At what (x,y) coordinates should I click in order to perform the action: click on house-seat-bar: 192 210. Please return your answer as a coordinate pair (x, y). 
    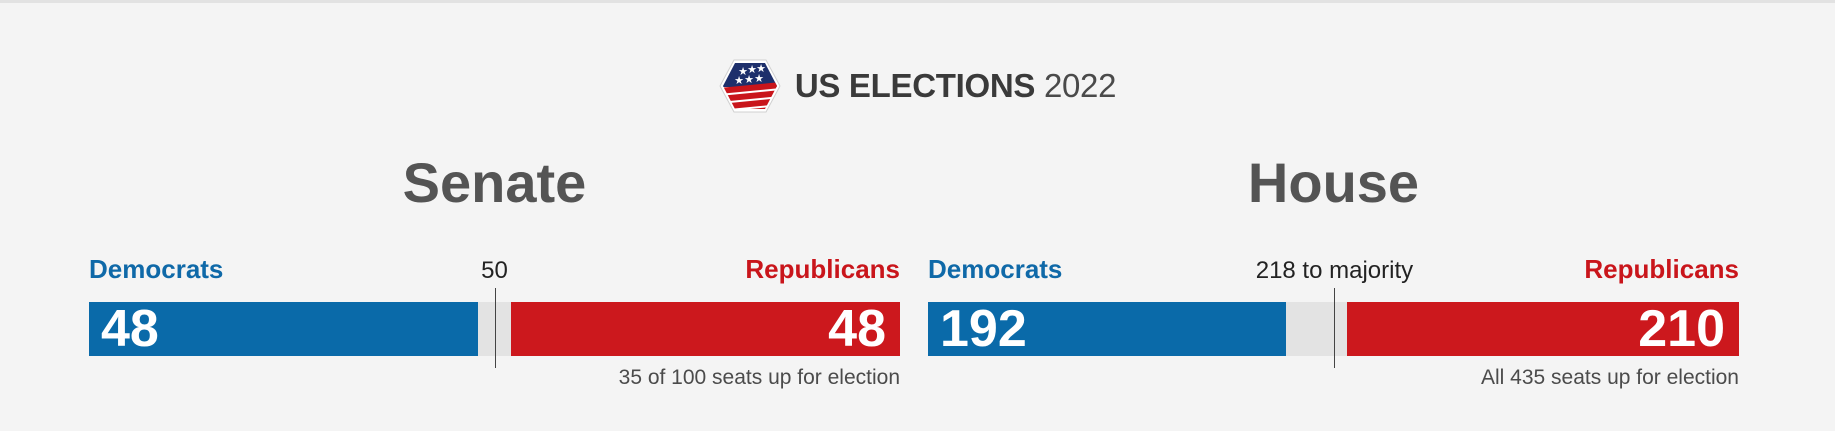
    Looking at the image, I should click on (1333, 329).